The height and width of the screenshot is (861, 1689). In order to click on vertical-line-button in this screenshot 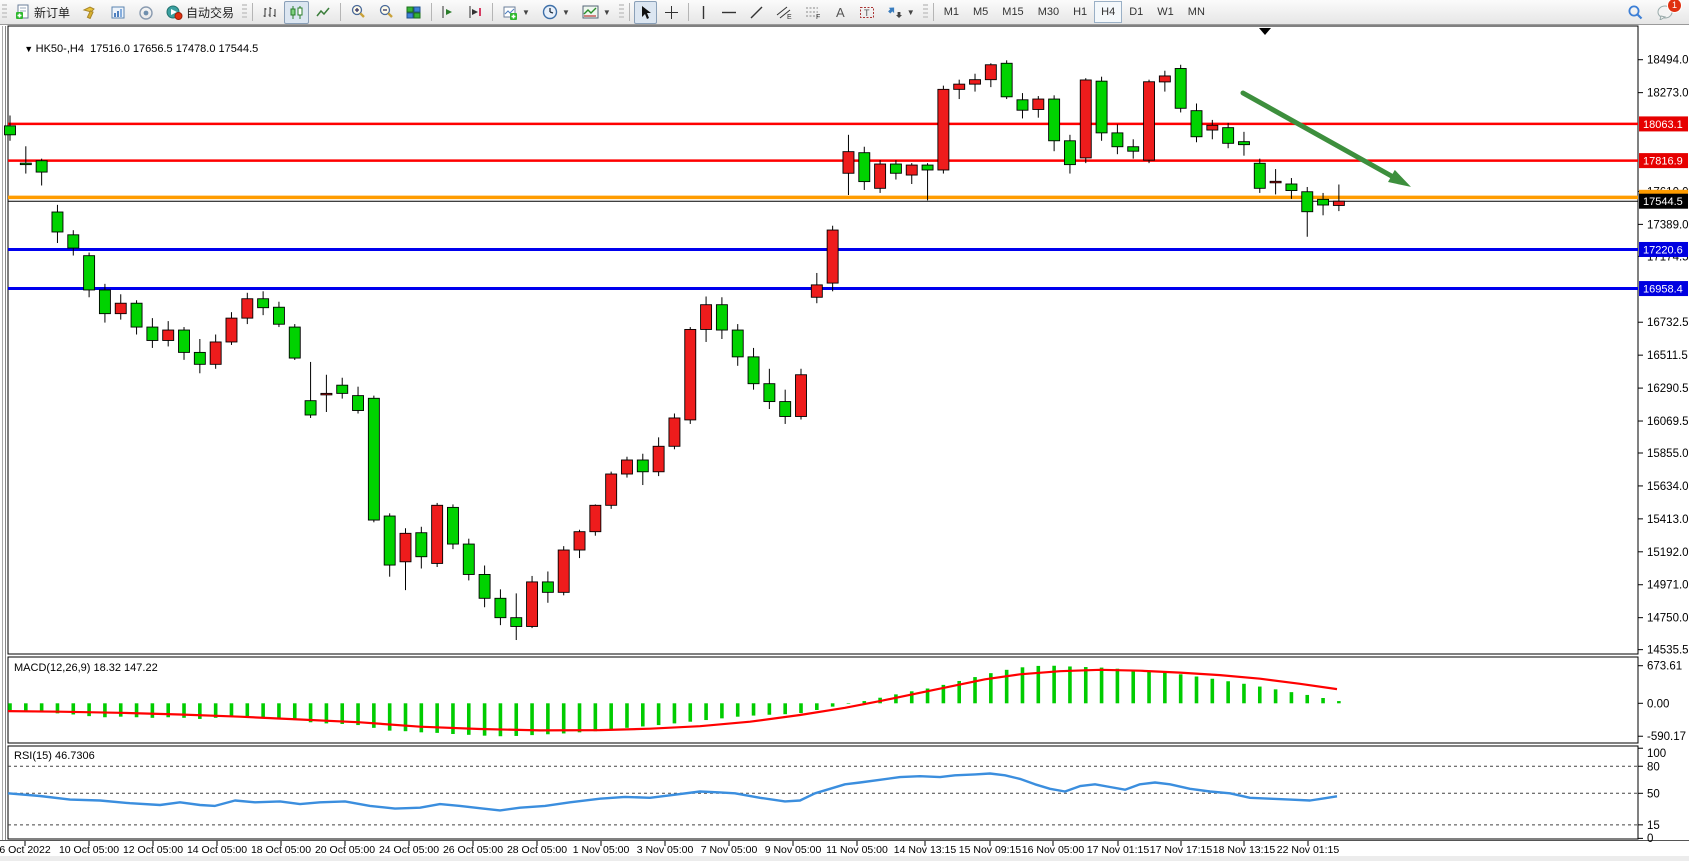, I will do `click(703, 12)`.